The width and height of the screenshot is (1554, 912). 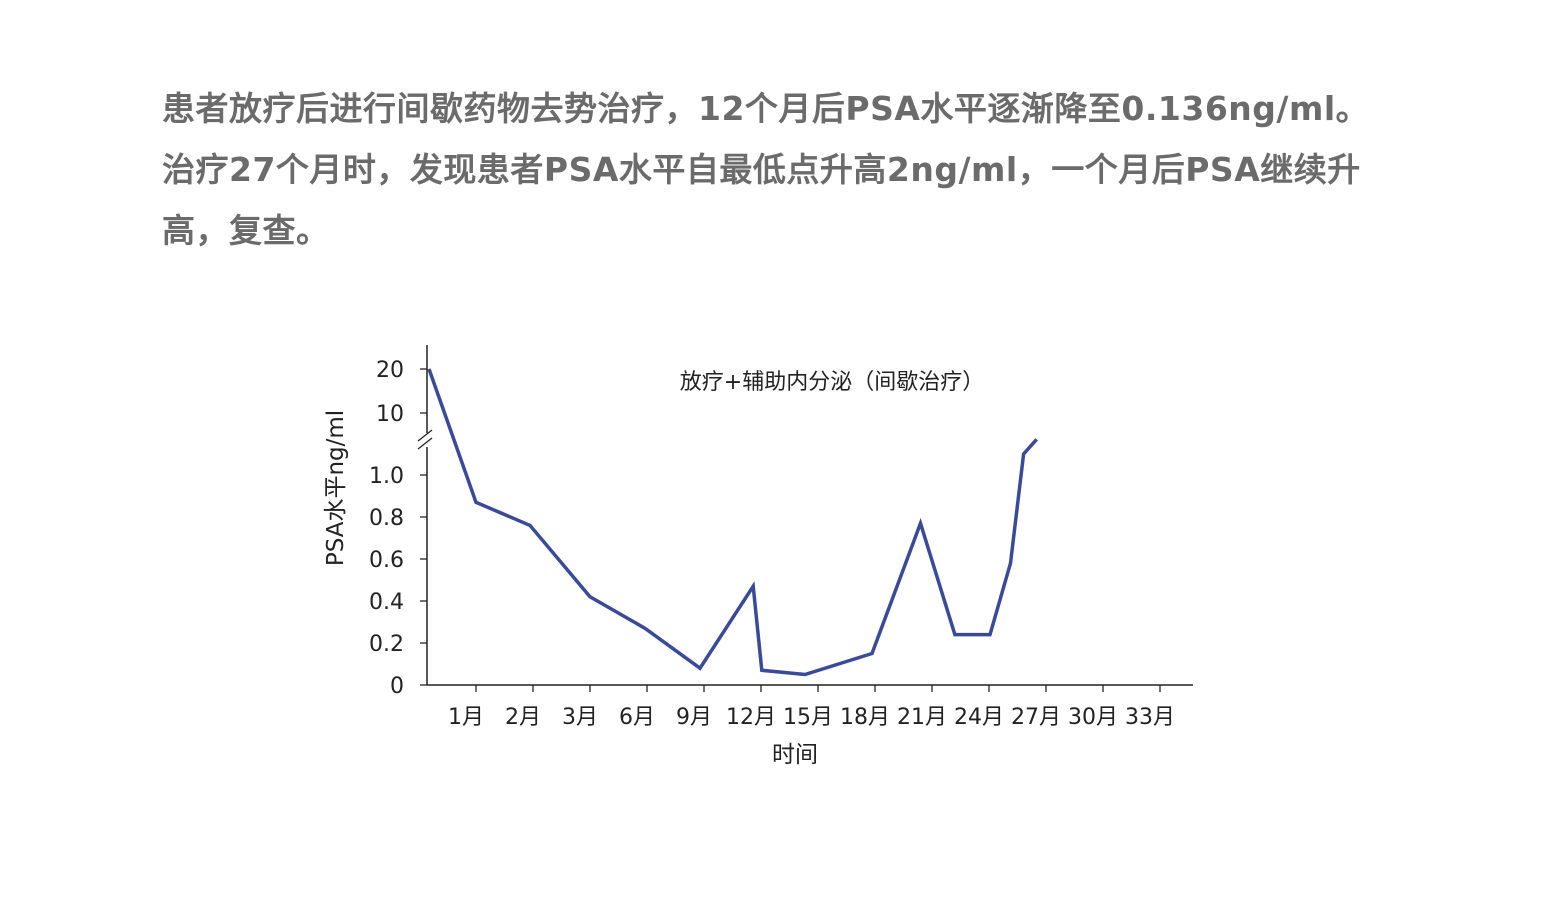 What do you see at coordinates (922, 717) in the screenshot?
I see `x-tick-label: 21月` at bounding box center [922, 717].